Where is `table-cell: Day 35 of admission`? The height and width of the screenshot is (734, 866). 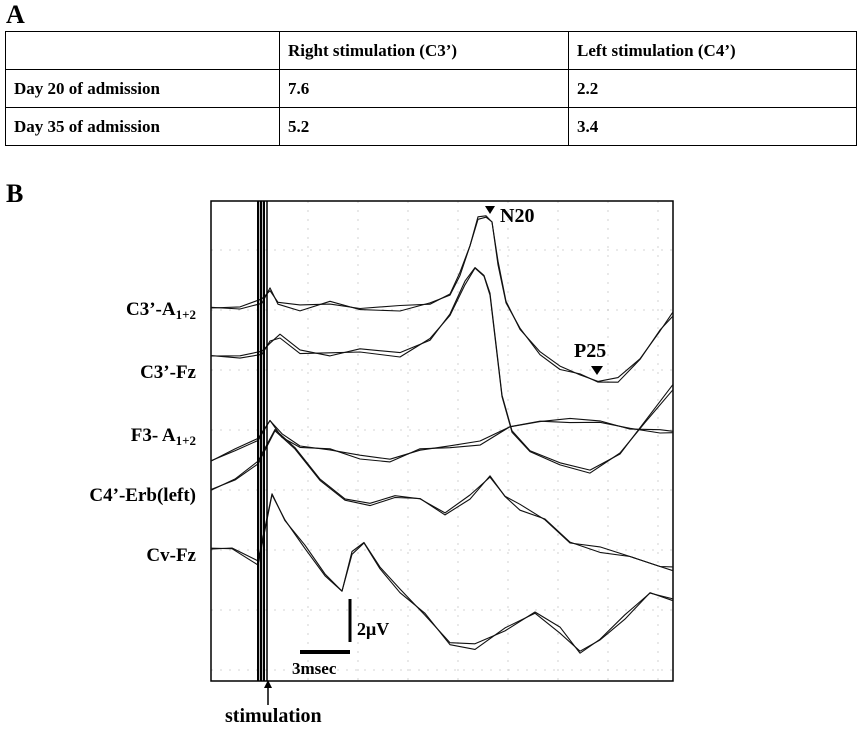
table-cell: Day 35 of admission is located at coordinates (142, 126).